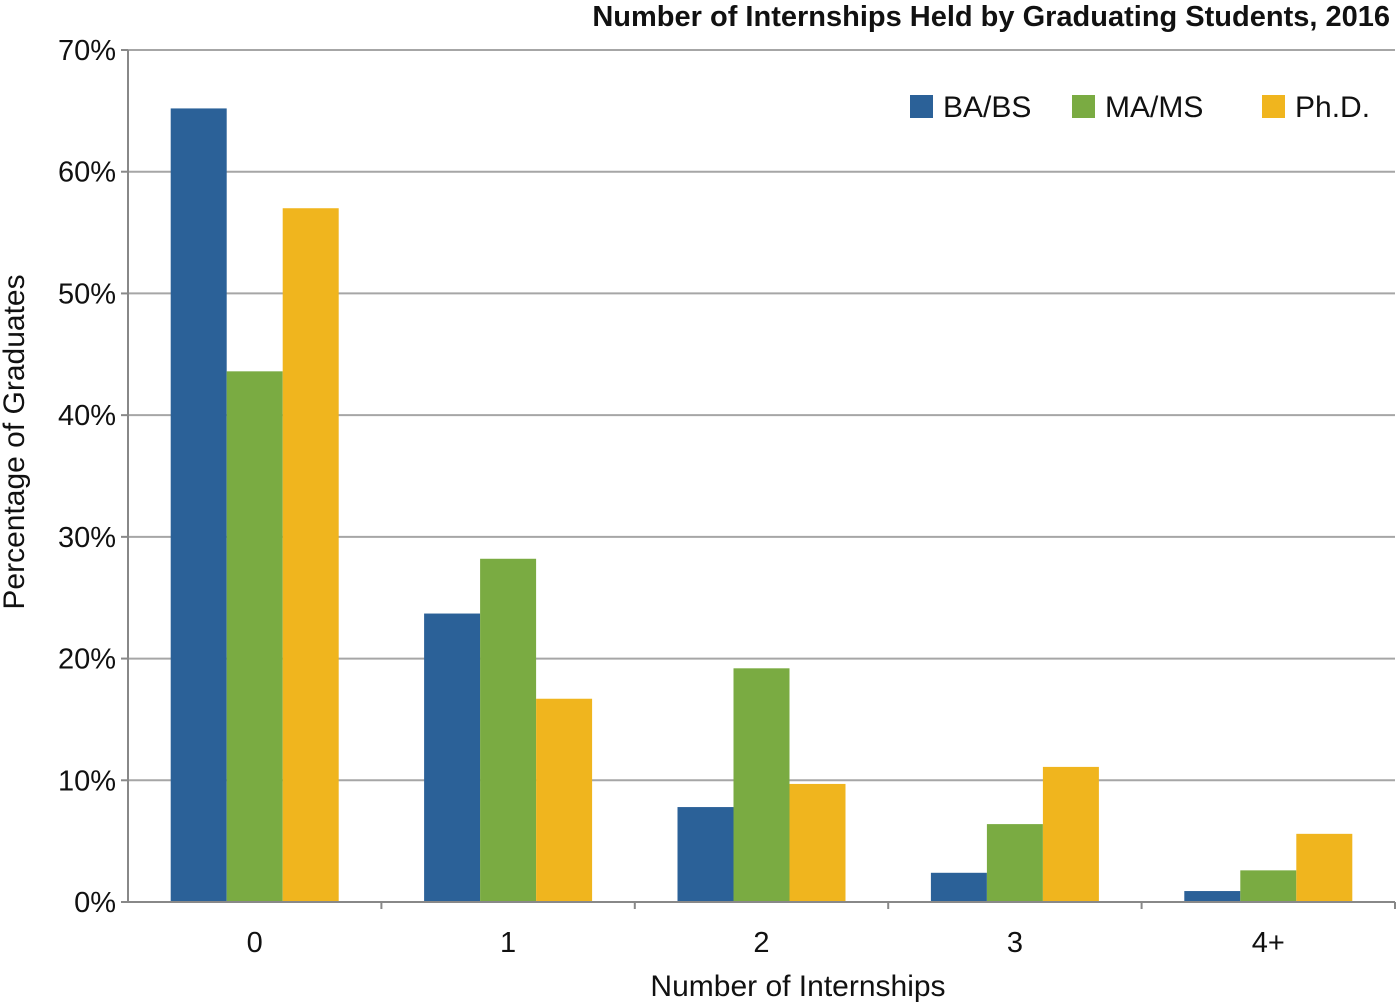  I want to click on y-tick-label: 20%, so click(87, 660).